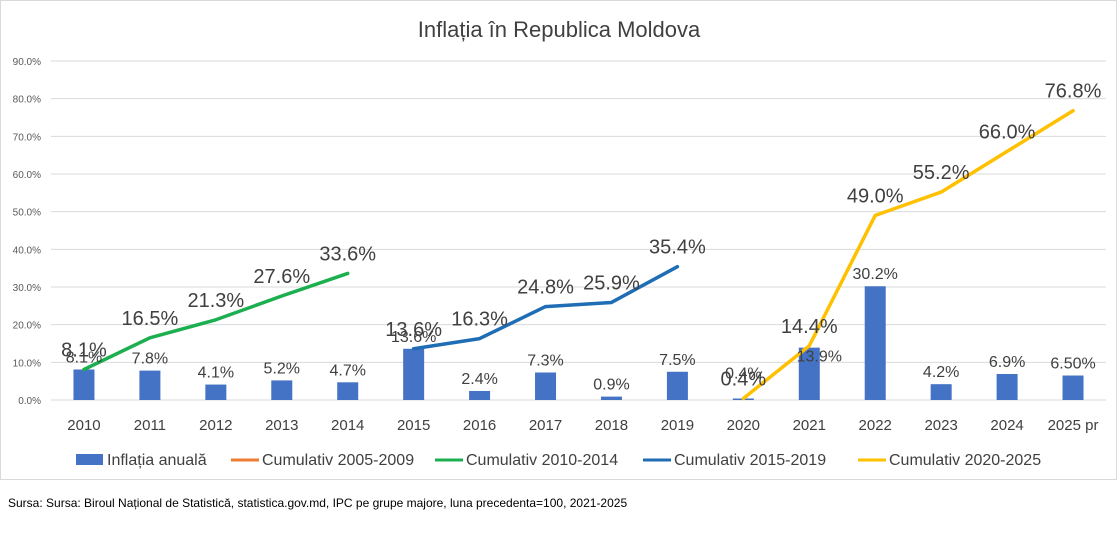  What do you see at coordinates (750, 460) in the screenshot?
I see `legend-label: Cumulativ 2015-2019` at bounding box center [750, 460].